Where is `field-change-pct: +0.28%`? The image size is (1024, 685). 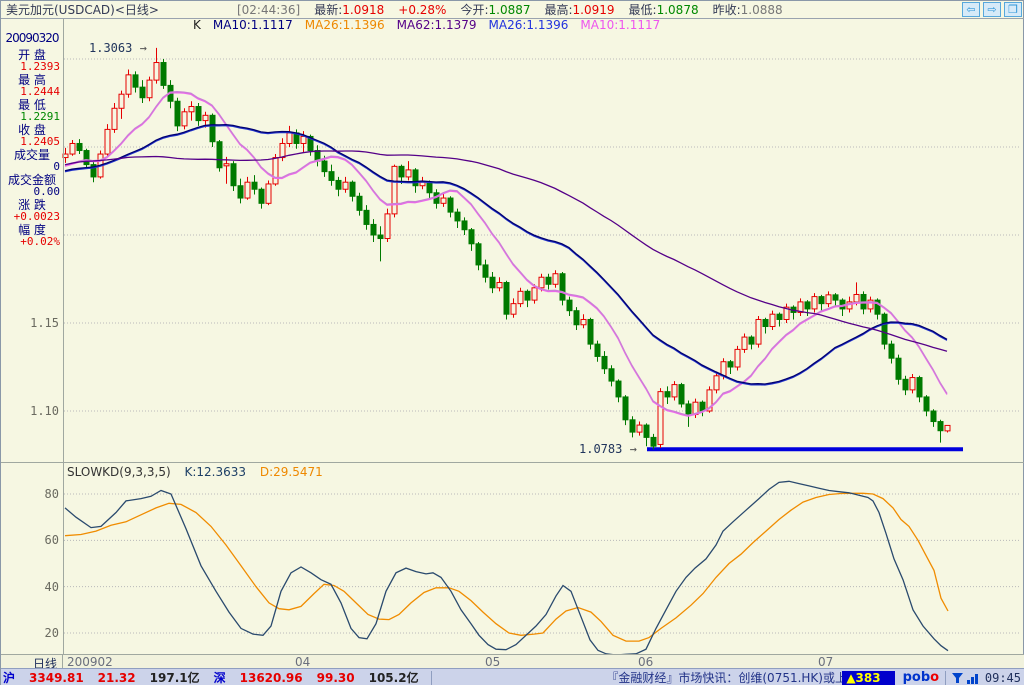 field-change-pct: +0.28% is located at coordinates (422, 9).